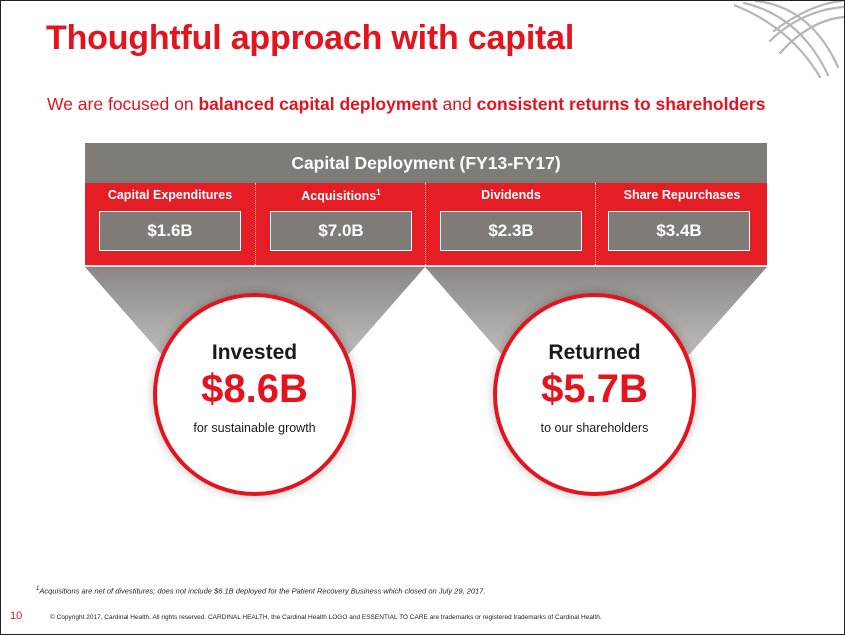 This screenshot has width=845, height=635. What do you see at coordinates (594, 352) in the screenshot?
I see `returned-heading: Returned` at bounding box center [594, 352].